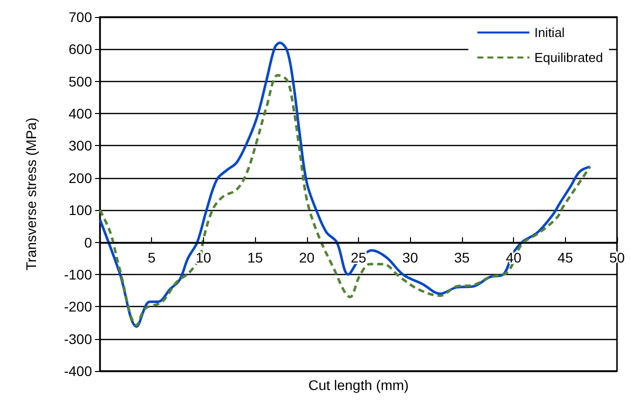  What do you see at coordinates (78, 274) in the screenshot?
I see `y-tick-label: -100` at bounding box center [78, 274].